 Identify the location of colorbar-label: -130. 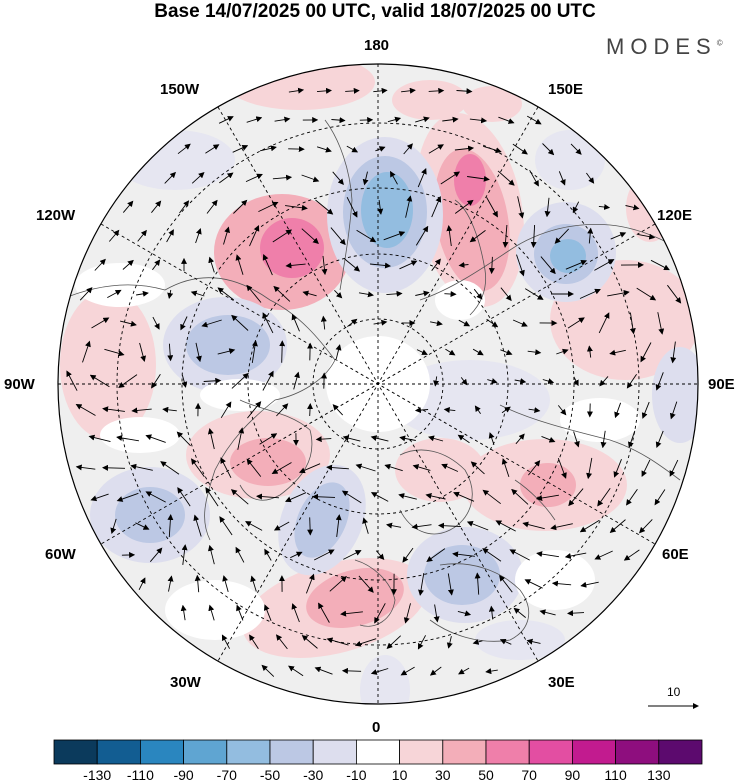
(97, 775).